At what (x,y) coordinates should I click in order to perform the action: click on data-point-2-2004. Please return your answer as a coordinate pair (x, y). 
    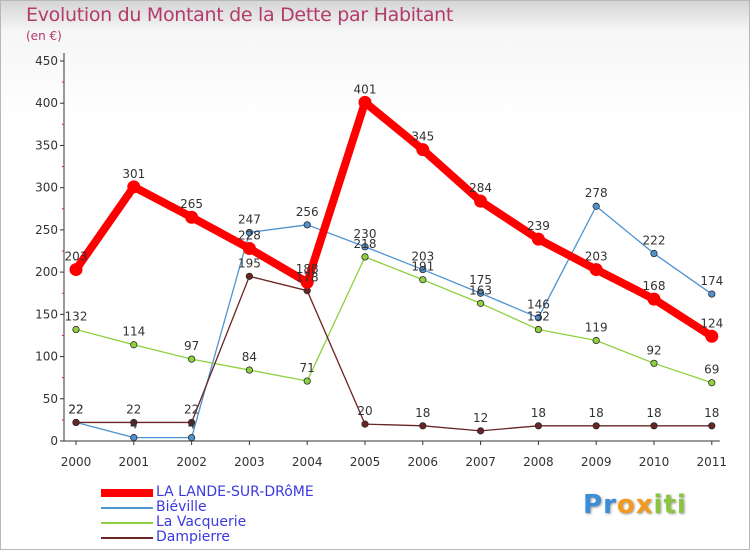
    Looking at the image, I should click on (307, 381).